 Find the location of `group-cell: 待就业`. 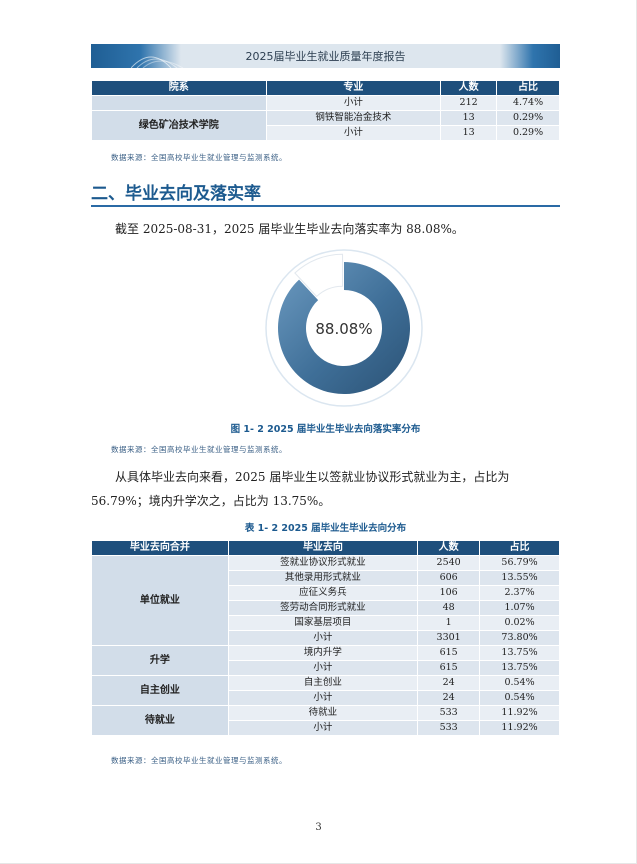

group-cell: 待就业 is located at coordinates (160, 720).